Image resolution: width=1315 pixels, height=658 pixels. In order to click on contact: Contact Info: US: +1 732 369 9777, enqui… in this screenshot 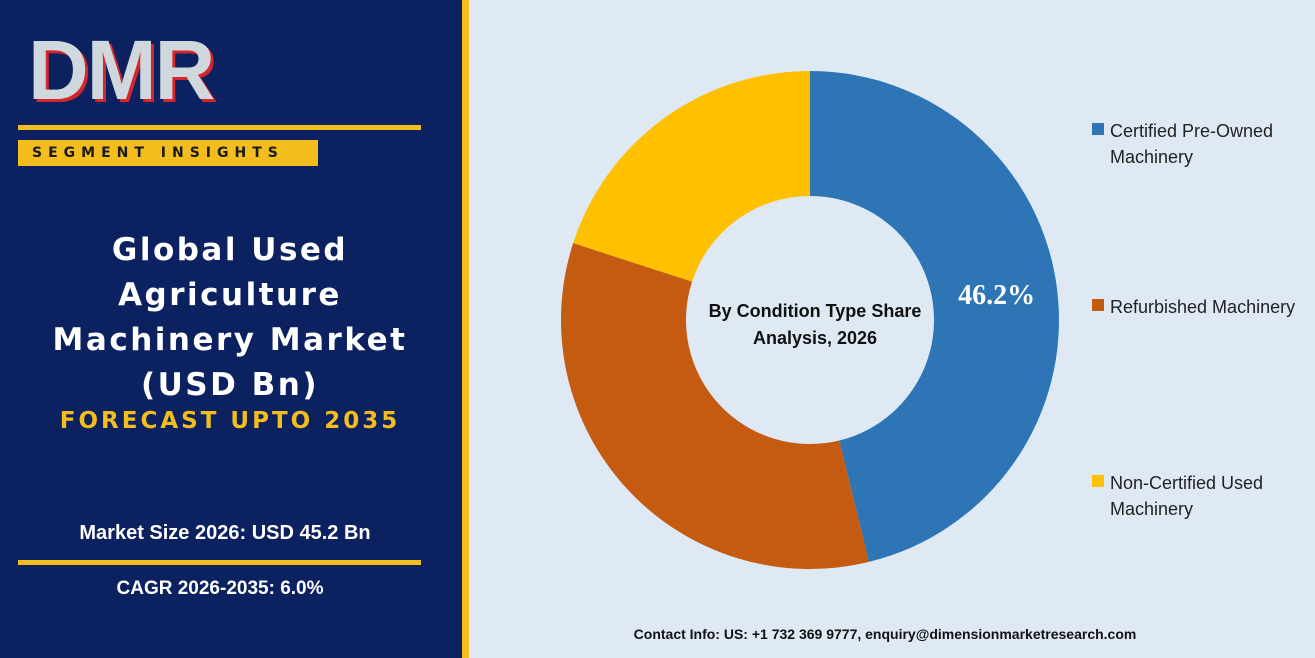, I will do `click(885, 634)`.